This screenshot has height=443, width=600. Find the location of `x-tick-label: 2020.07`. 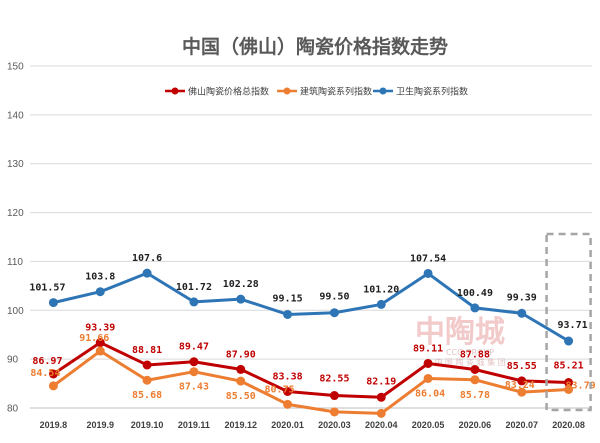

x-tick-label: 2020.07 is located at coordinates (521, 425).